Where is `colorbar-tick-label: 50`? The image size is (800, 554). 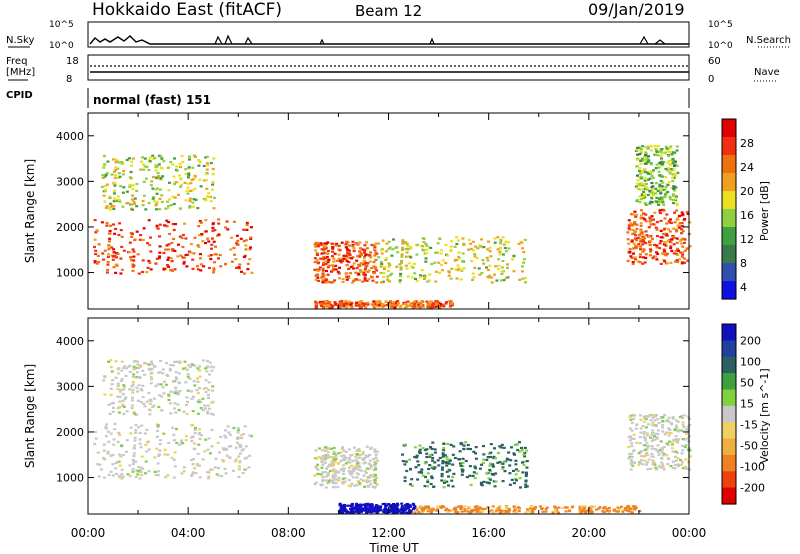 colorbar-tick-label: 50 is located at coordinates (747, 383).